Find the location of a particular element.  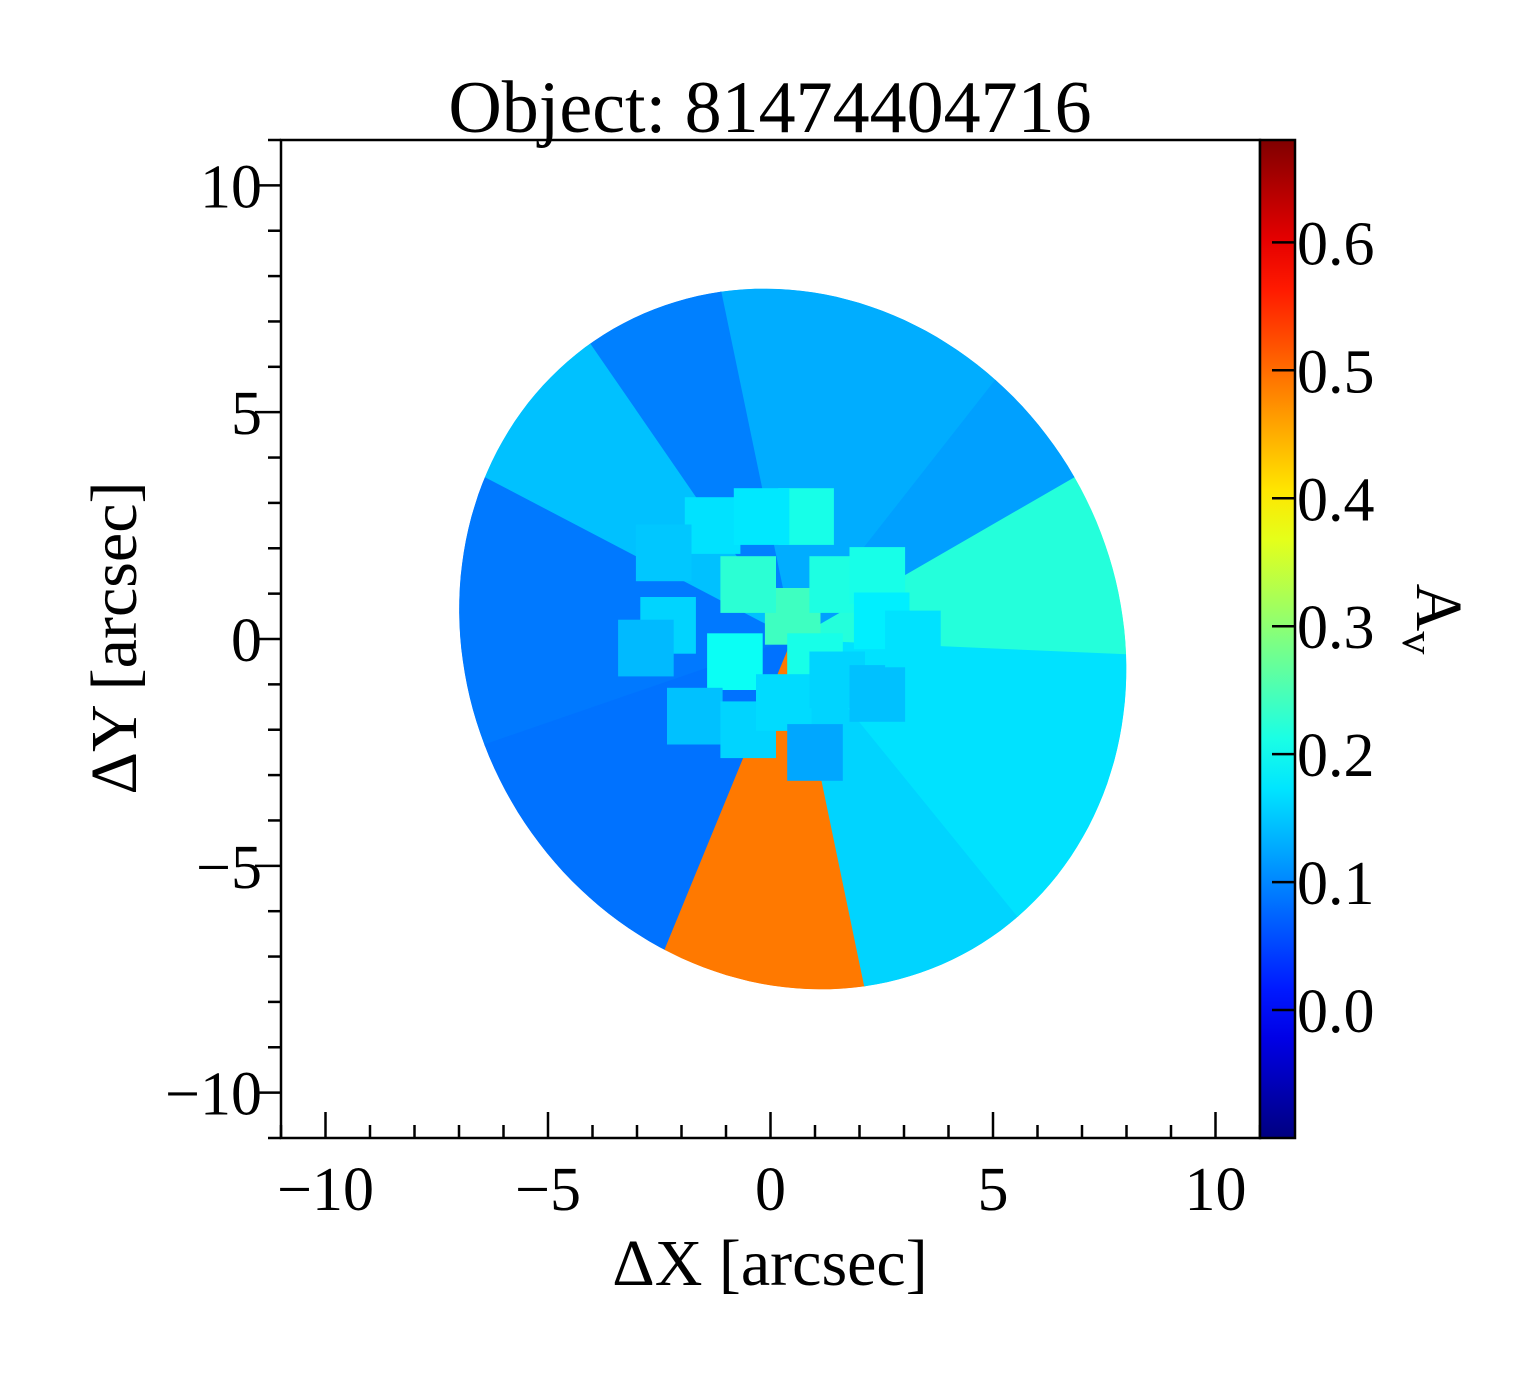

colorbar is located at coordinates (1277, 639).